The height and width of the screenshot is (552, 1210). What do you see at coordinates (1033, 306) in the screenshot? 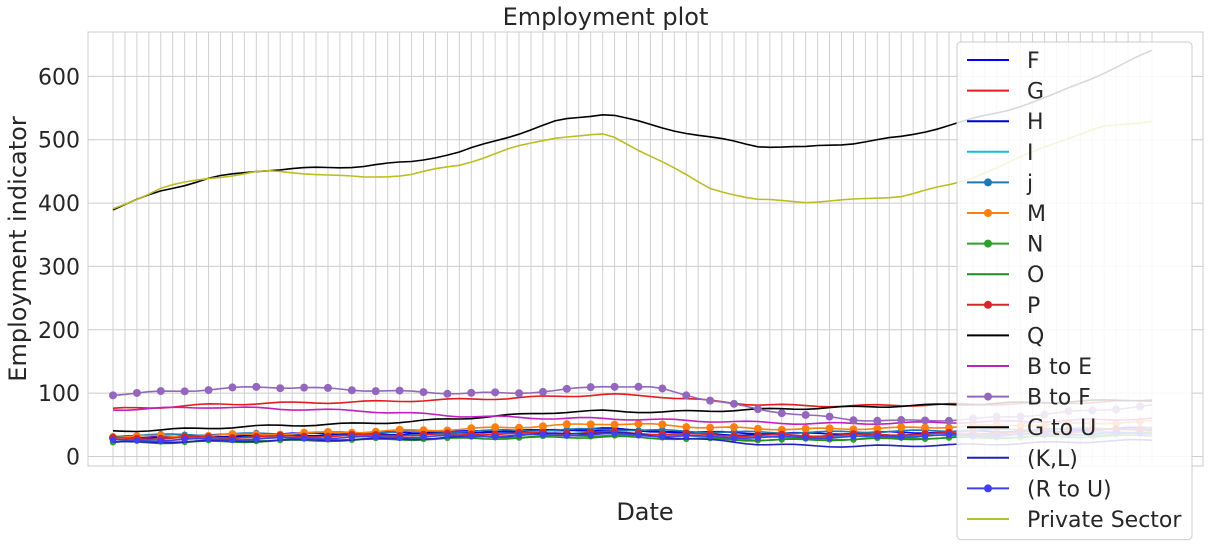
I see `legend-label: P` at bounding box center [1033, 306].